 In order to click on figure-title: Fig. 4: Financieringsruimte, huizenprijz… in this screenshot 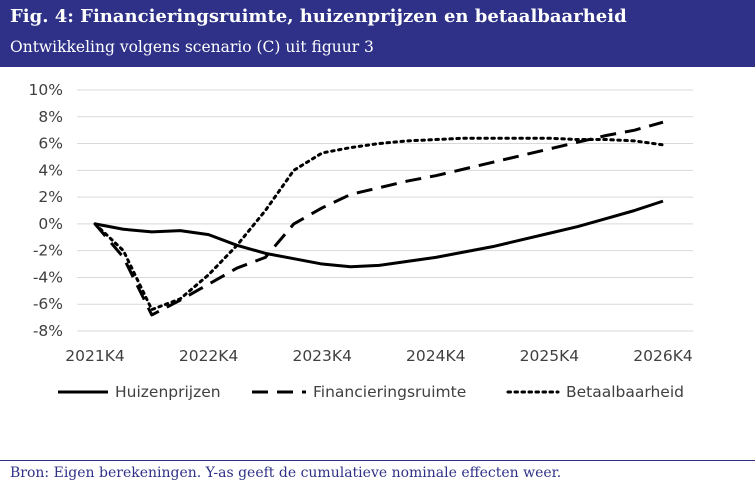, I will do `click(318, 16)`.